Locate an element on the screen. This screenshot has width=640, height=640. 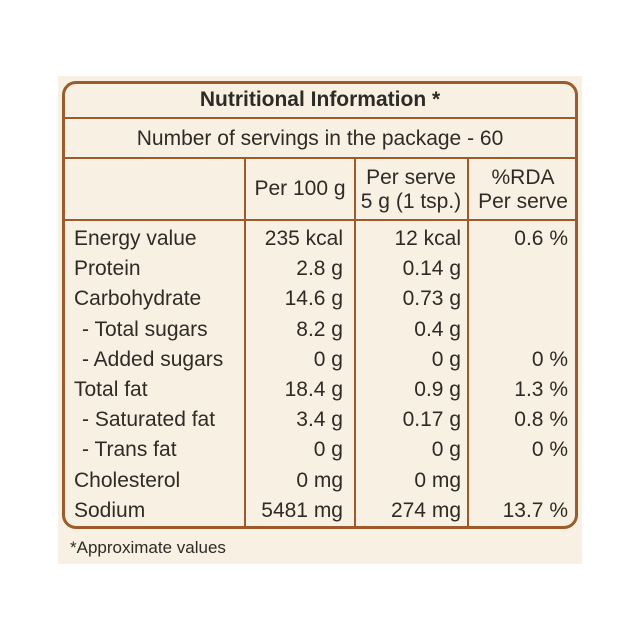
cell-value: 235 kcal is located at coordinates (303, 238).